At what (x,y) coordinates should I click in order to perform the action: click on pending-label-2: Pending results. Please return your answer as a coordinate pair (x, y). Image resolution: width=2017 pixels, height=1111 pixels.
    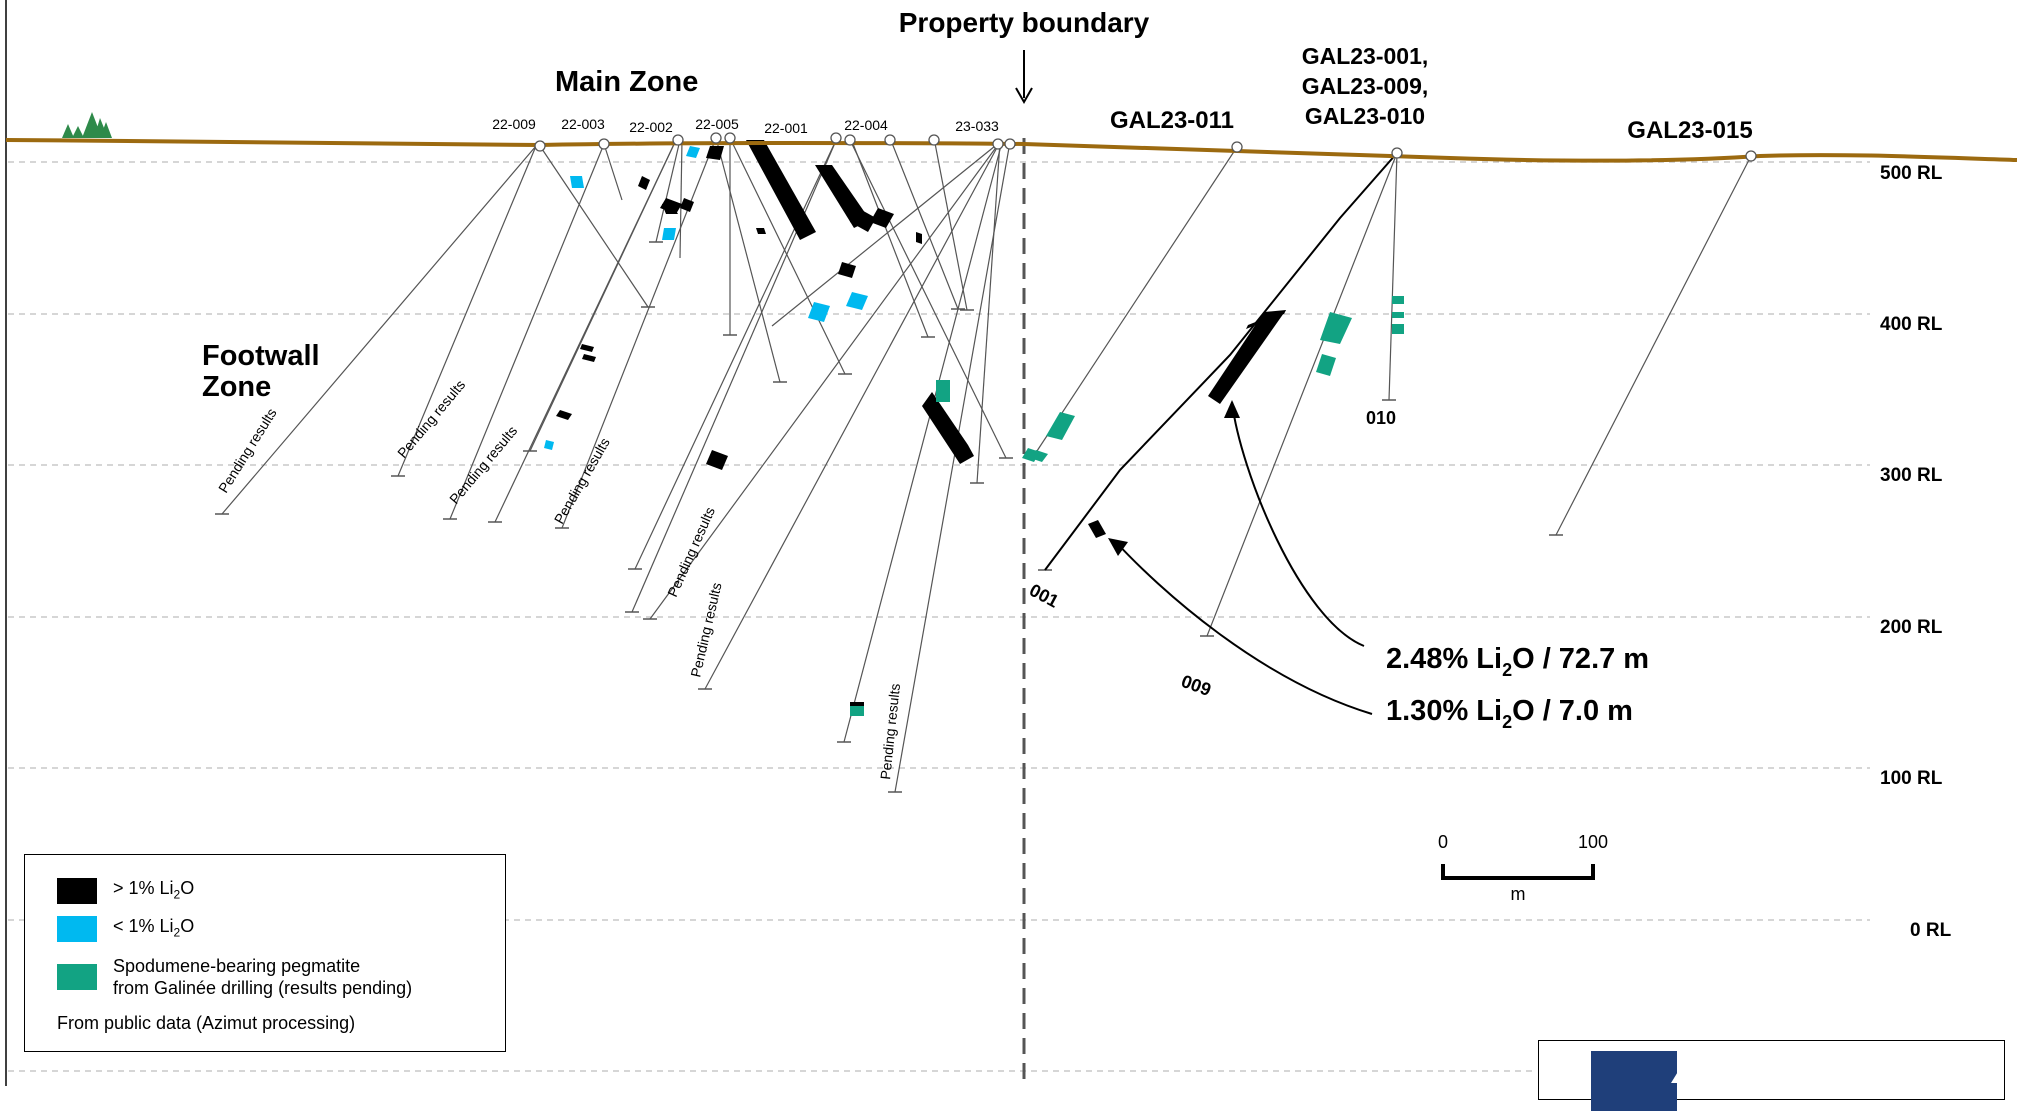
    Looking at the image, I should click on (431, 419).